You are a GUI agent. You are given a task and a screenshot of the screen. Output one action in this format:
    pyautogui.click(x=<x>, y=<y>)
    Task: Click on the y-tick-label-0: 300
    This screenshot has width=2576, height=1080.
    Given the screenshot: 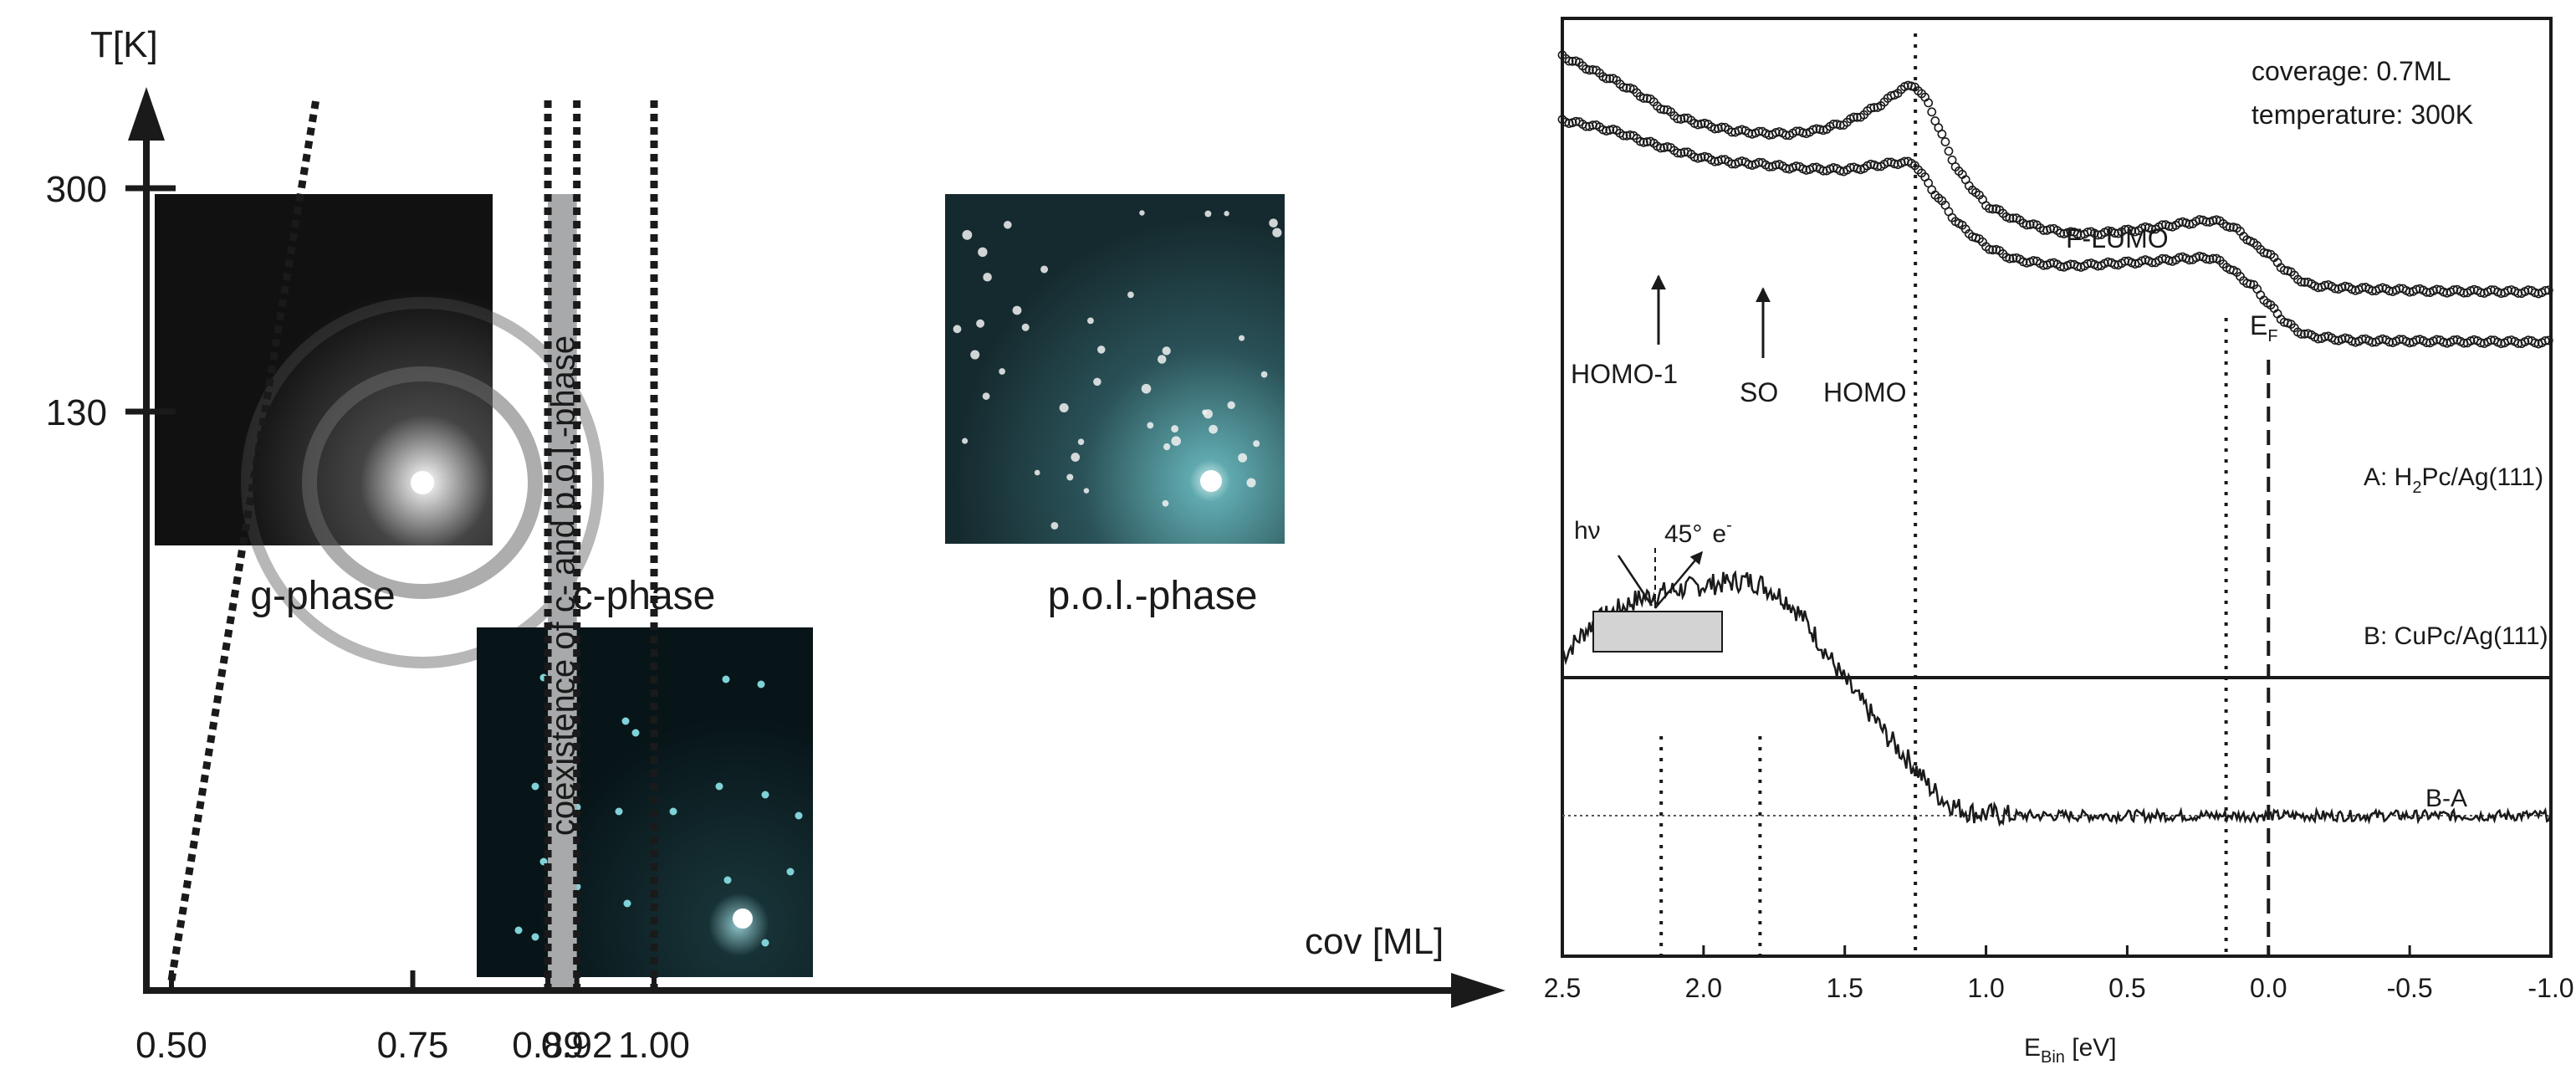 What is the action you would take?
    pyautogui.click(x=76, y=189)
    